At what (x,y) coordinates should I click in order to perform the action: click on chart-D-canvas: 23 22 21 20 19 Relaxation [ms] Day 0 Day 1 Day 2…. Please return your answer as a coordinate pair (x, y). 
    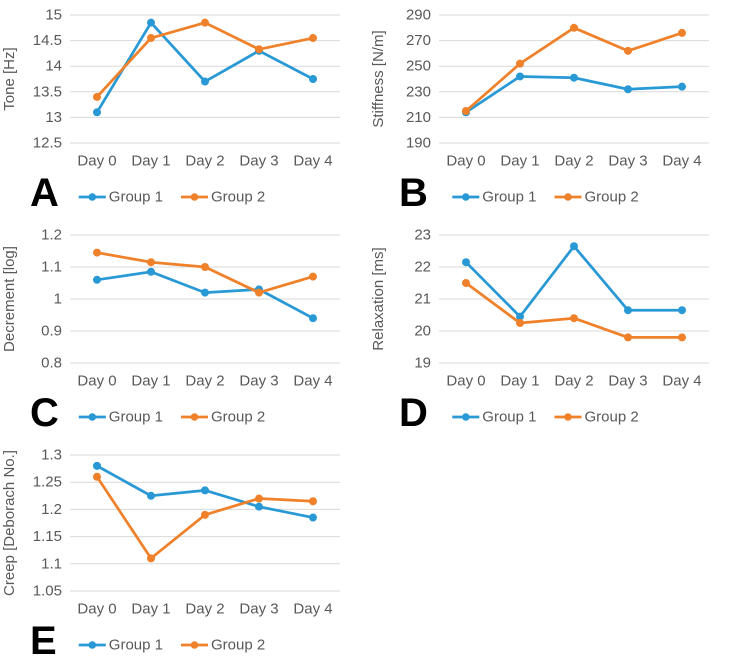
    Looking at the image, I should click on (539, 331).